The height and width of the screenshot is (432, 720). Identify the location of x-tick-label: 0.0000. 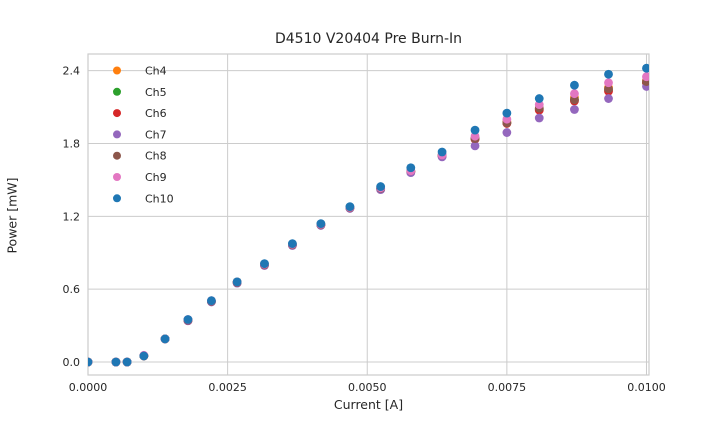
(88, 387).